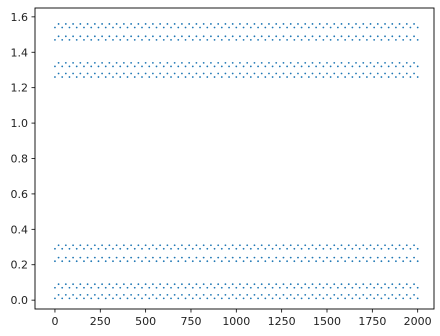  Describe the element at coordinates (372, 321) in the screenshot. I see `x-tick-label: 1750` at that location.